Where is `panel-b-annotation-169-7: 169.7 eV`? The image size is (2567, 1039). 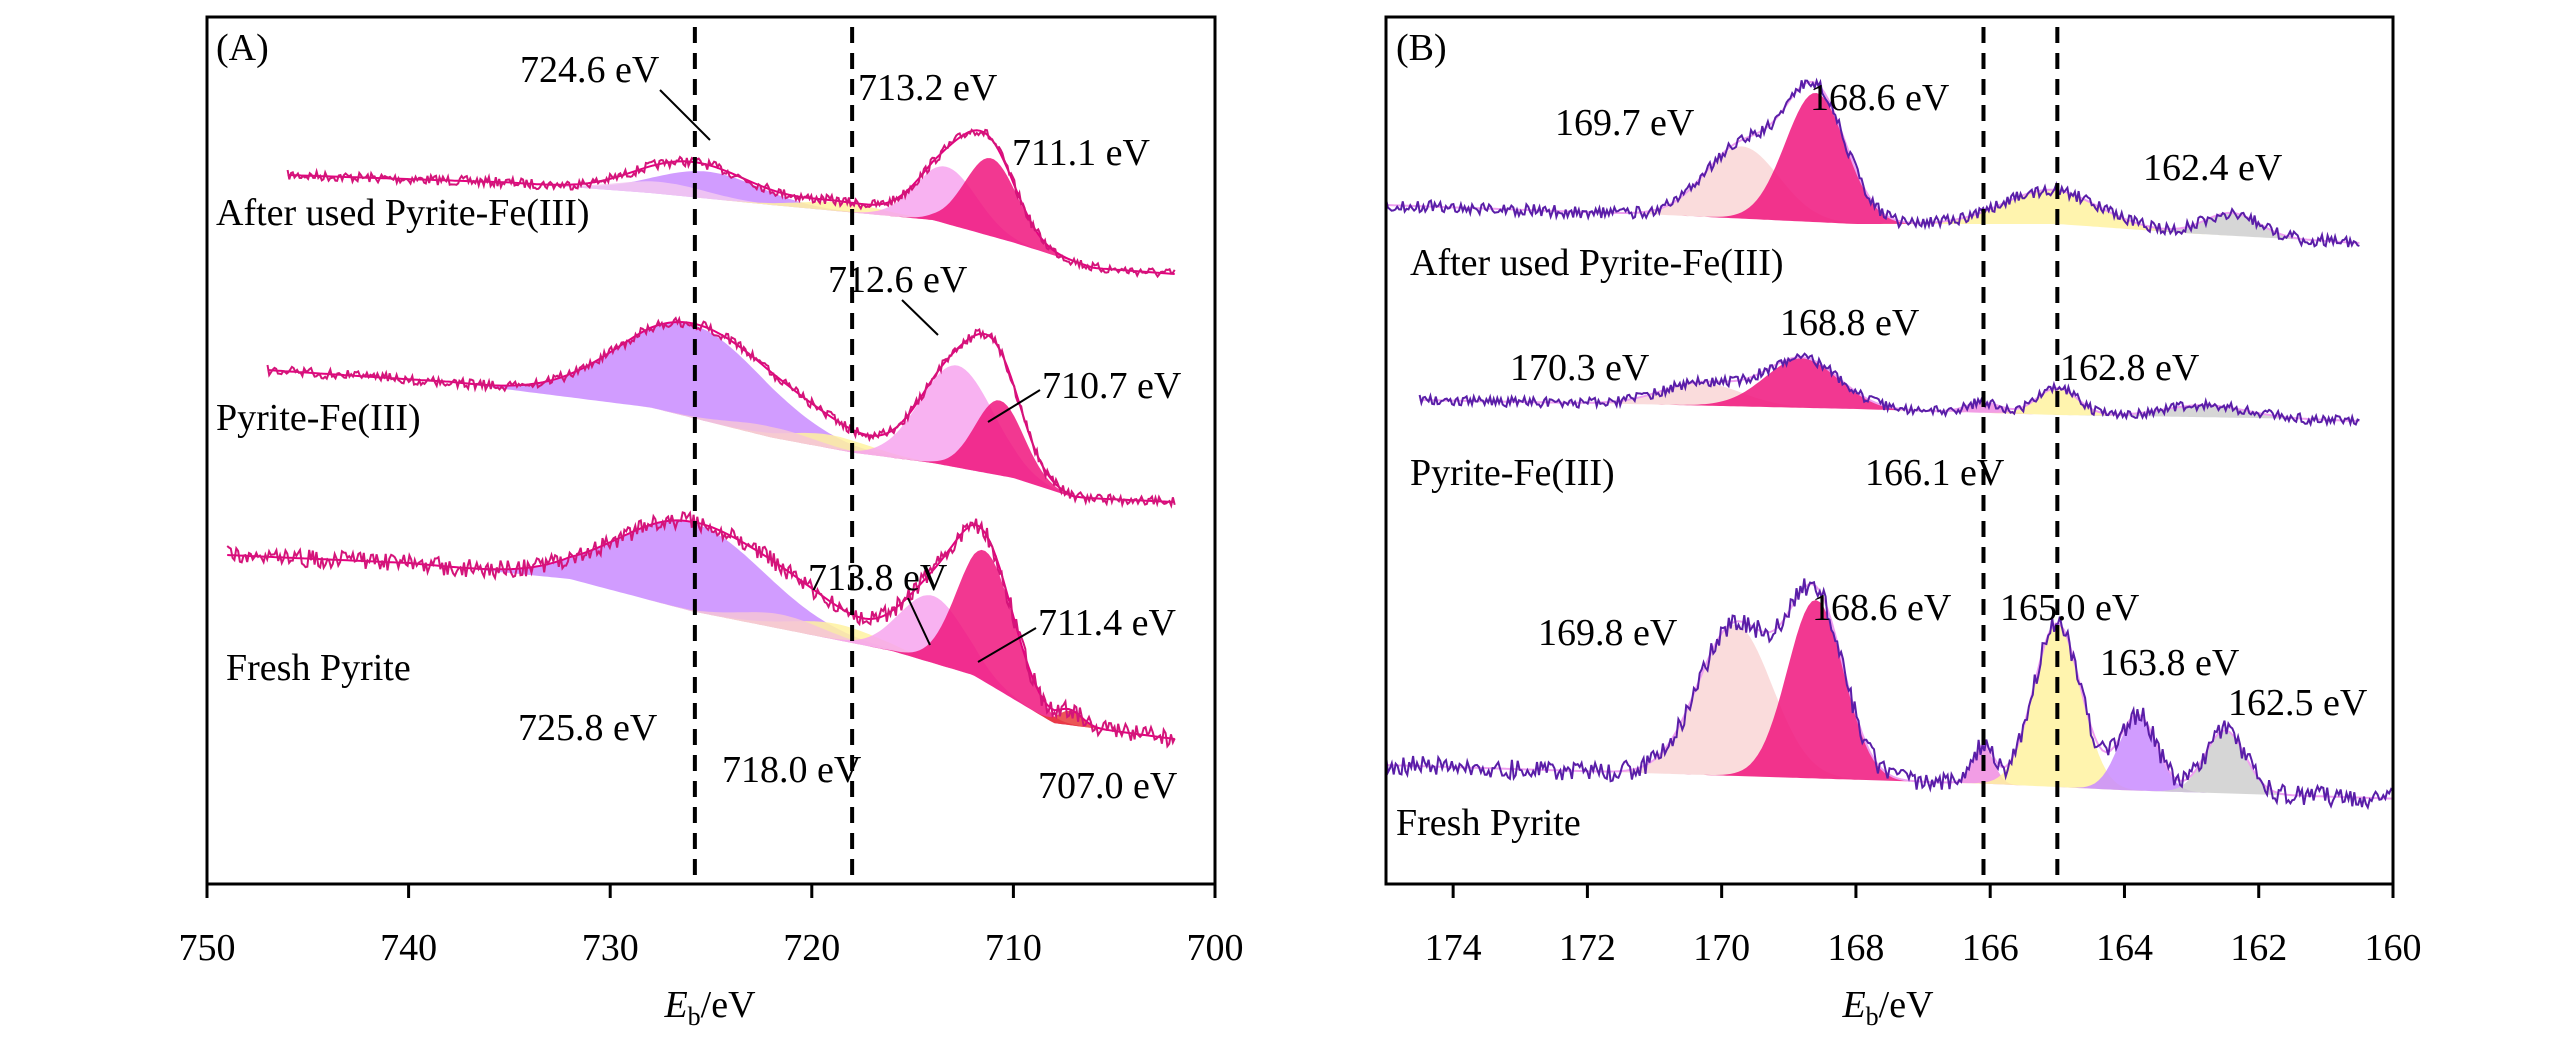 panel-b-annotation-169-7: 169.7 eV is located at coordinates (1625, 123).